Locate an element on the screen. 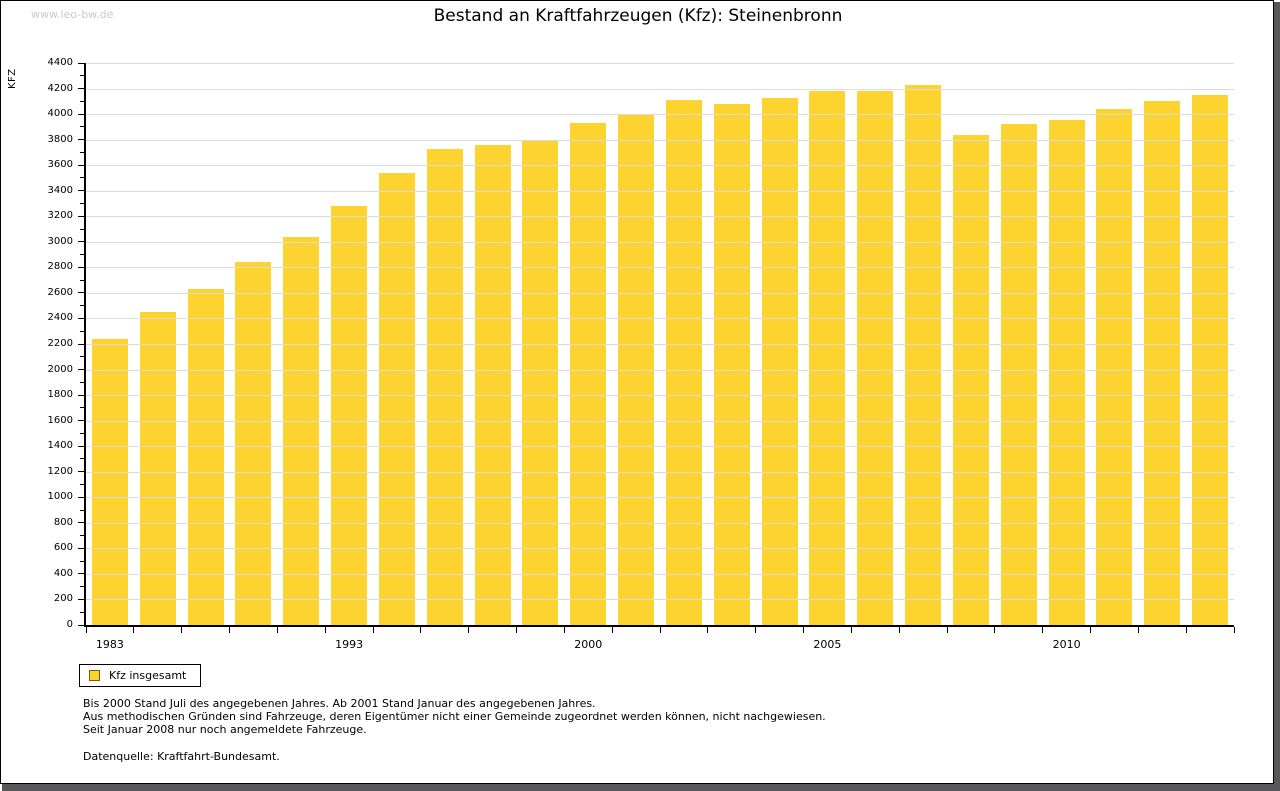 The height and width of the screenshot is (791, 1280). y-tick-label: 0 is located at coordinates (69, 624).